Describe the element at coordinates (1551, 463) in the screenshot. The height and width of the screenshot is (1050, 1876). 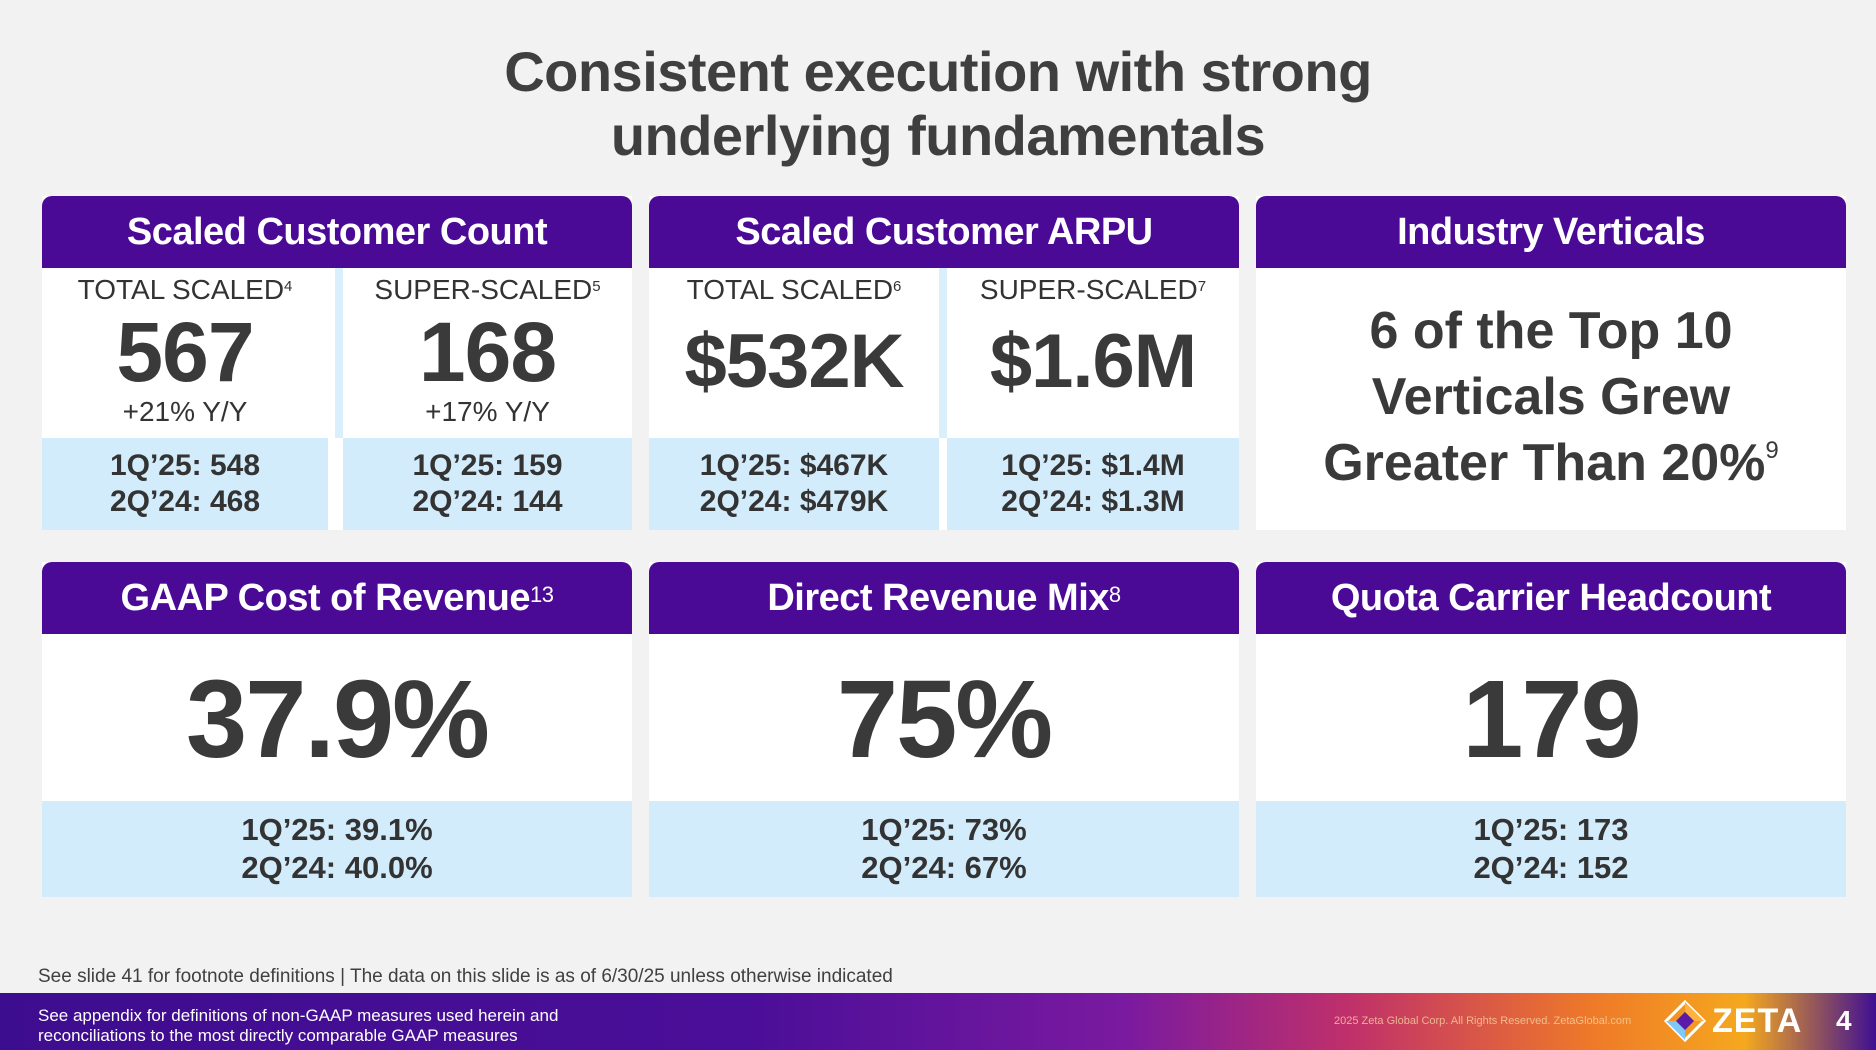
I see `verticals-line-3: Greater Than 20%9` at that location.